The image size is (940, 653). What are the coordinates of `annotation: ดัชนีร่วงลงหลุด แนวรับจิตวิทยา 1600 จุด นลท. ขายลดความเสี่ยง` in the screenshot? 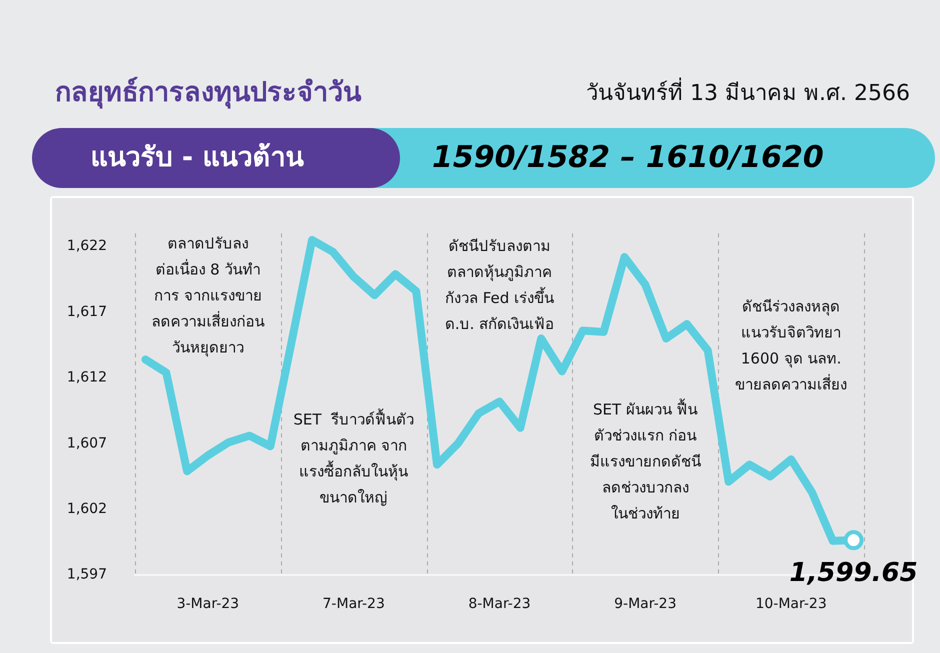 It's located at (791, 345).